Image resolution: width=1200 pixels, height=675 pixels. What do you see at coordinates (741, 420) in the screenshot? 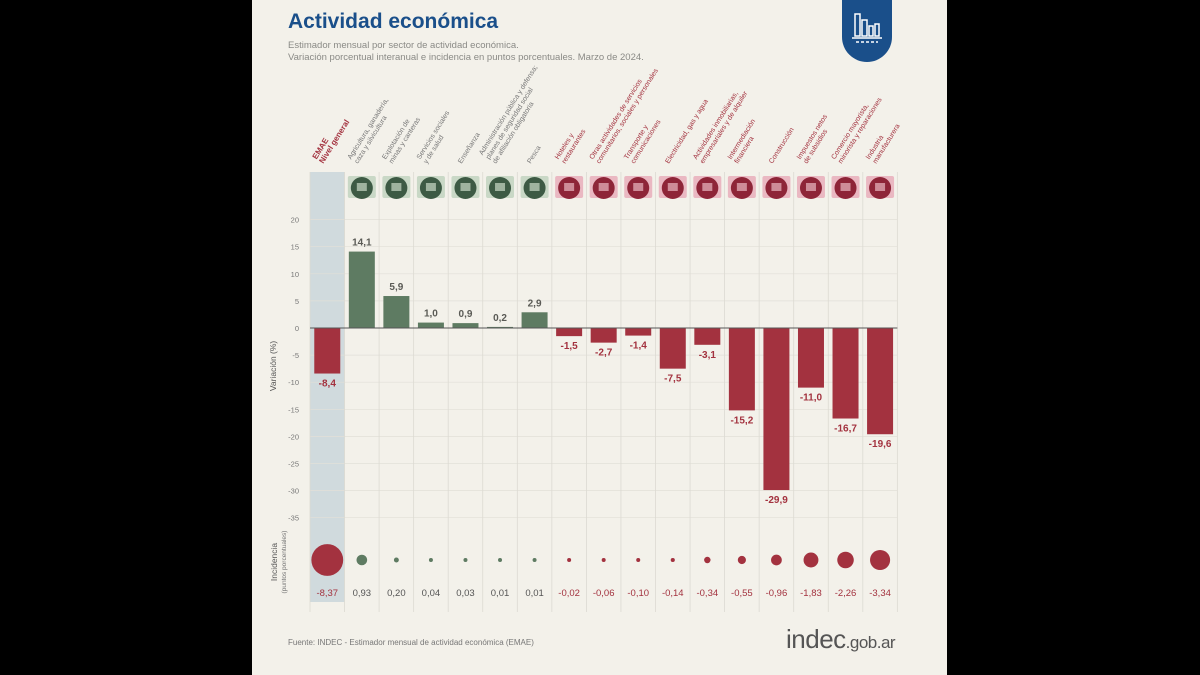
I see `bar-value-label: -15,2` at bounding box center [741, 420].